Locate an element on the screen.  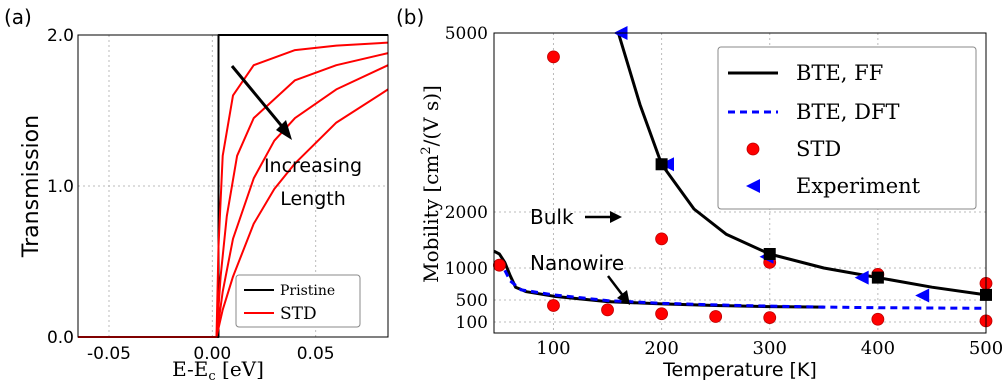
panel-b-annotation-nanowire: Nanowire is located at coordinates (577, 263).